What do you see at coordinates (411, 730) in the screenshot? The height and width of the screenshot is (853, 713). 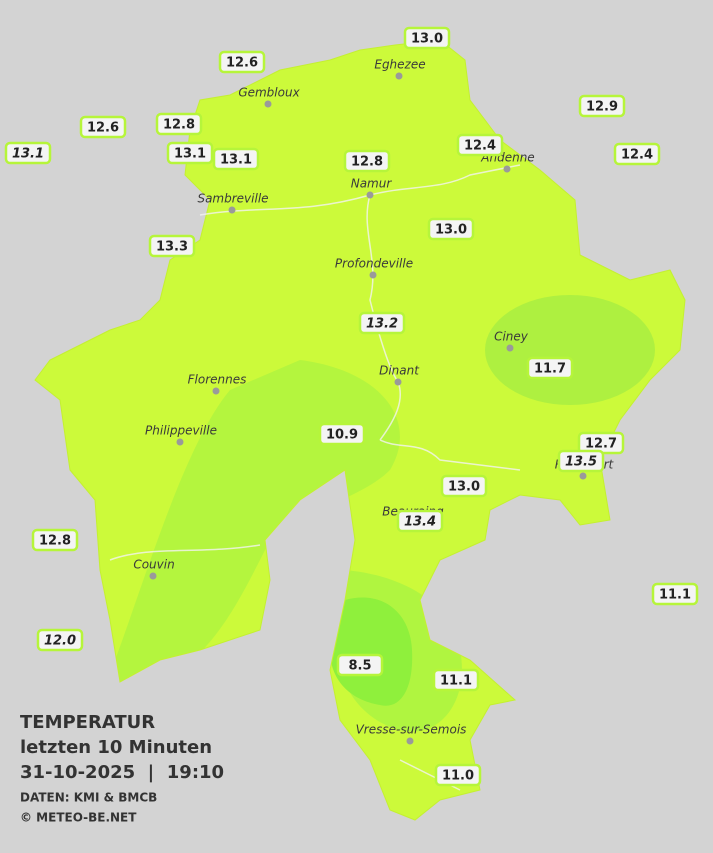 I see `city-label: Vresse-sur-Semois` at bounding box center [411, 730].